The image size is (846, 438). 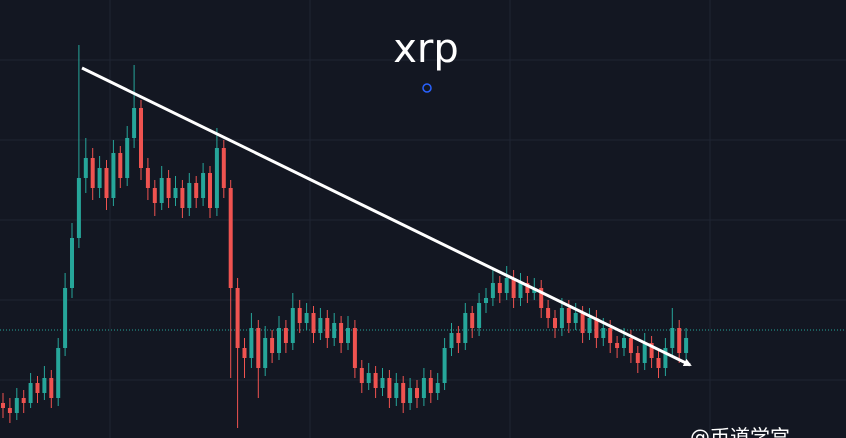 I want to click on chart-title: xrp, so click(x=426, y=49).